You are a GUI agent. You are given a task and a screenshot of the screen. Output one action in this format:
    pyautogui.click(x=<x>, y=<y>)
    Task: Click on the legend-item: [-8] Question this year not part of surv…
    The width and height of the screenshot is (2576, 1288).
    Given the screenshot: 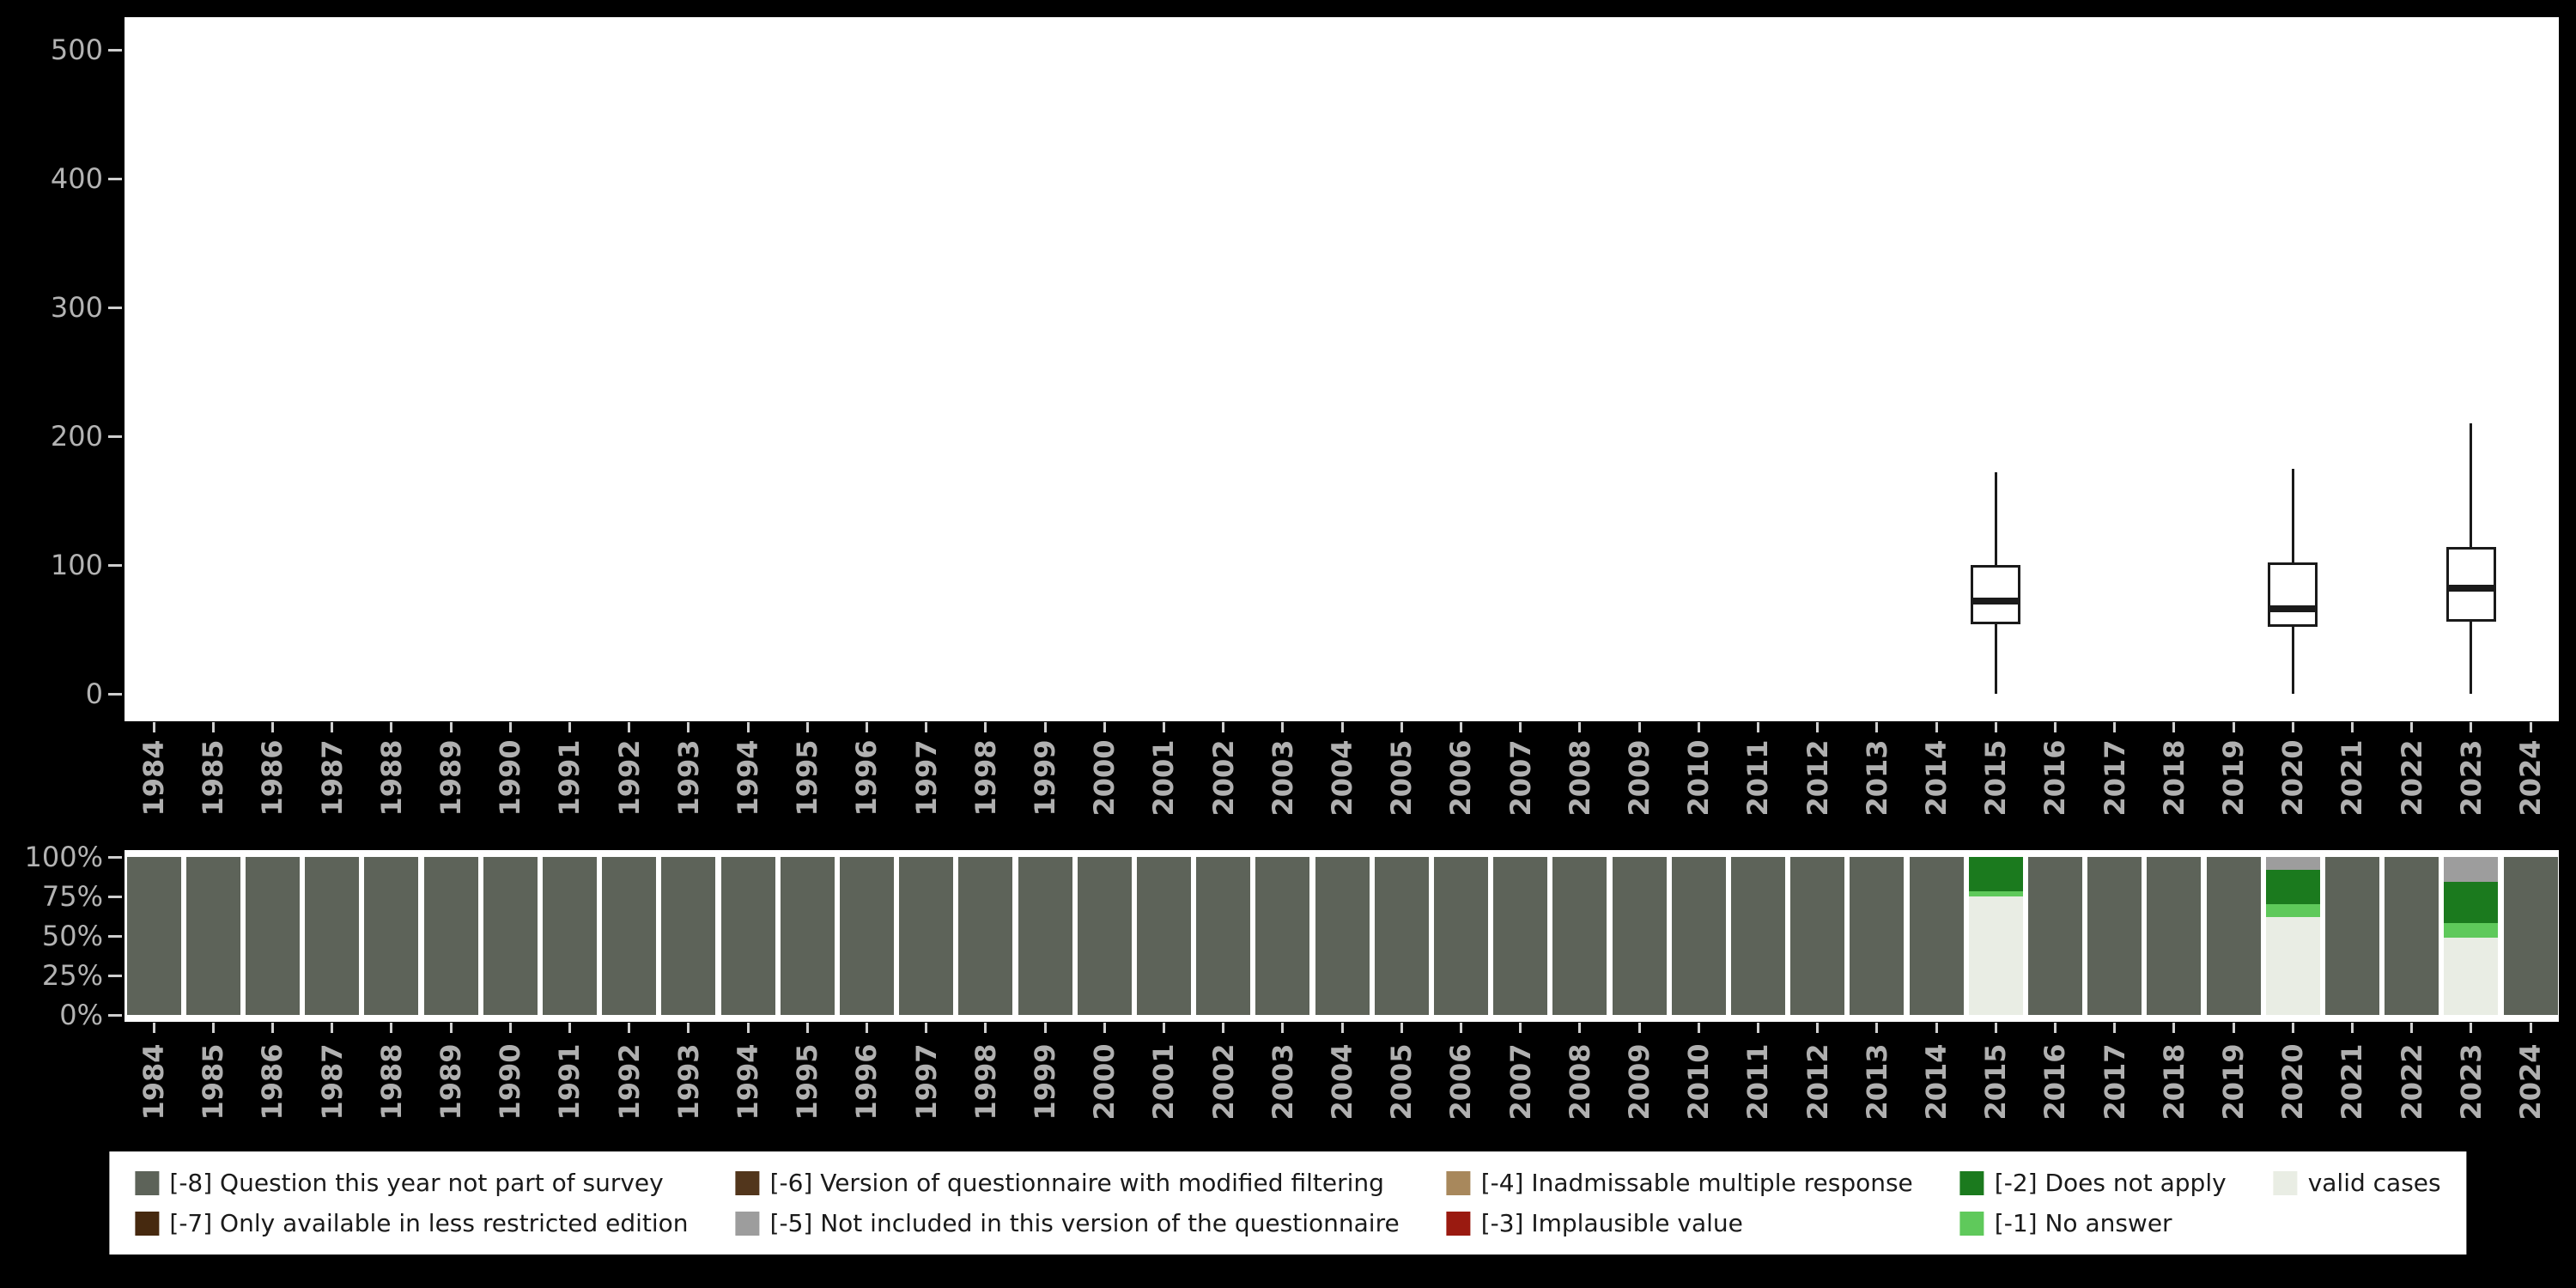 What is the action you would take?
    pyautogui.click(x=411, y=1183)
    